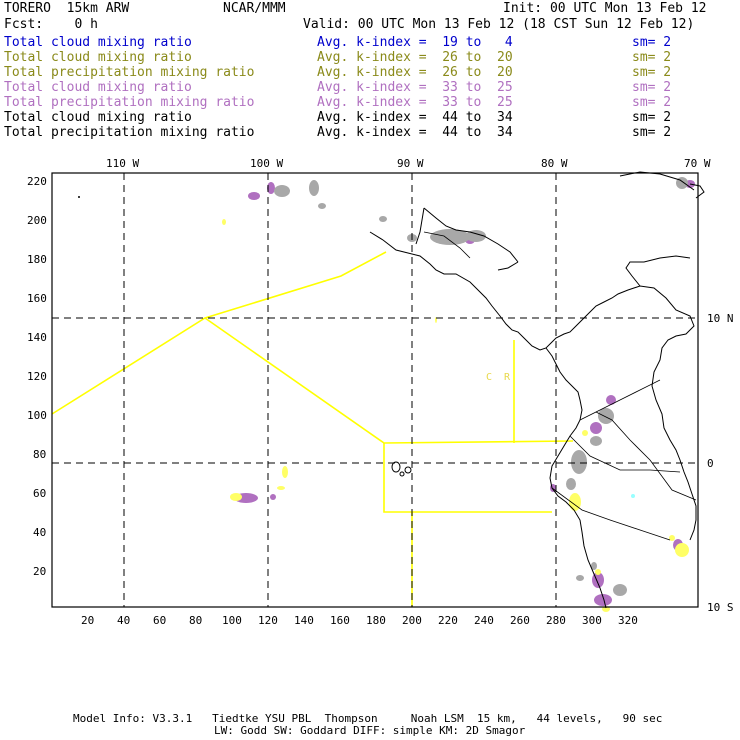 This screenshot has height=740, width=740. I want to click on legend-field-3: Total precipitation mixing ratio, so click(129, 72).